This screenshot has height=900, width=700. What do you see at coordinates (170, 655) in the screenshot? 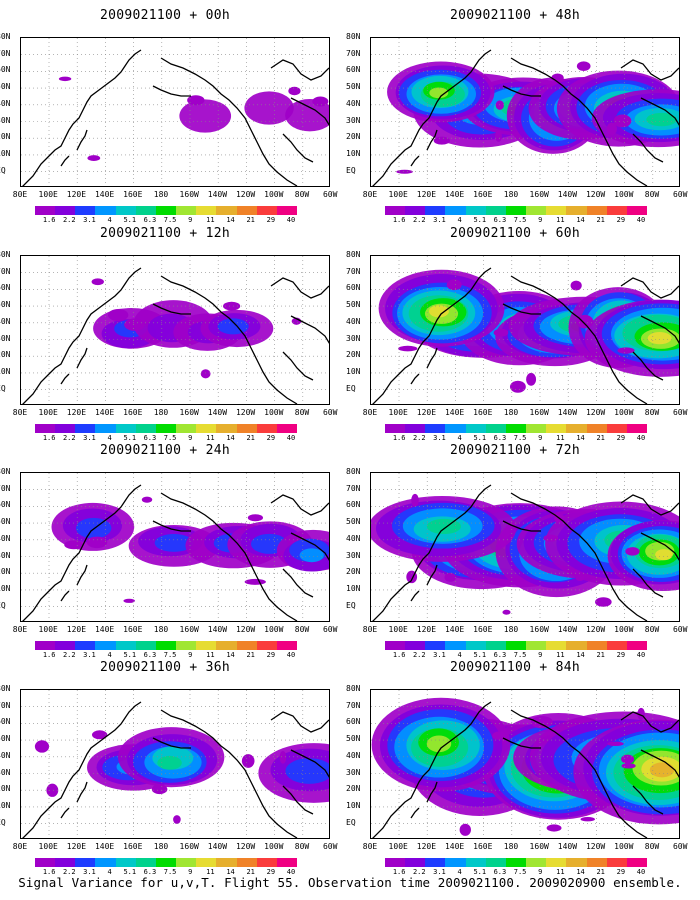
I see `colorbar-label: 7.5` at bounding box center [170, 655].